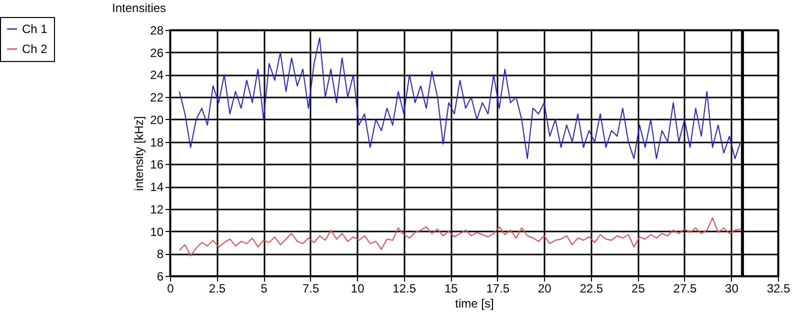 The height and width of the screenshot is (320, 802). Describe the element at coordinates (778, 289) in the screenshot. I see `x-tick-label: 32.5` at that location.